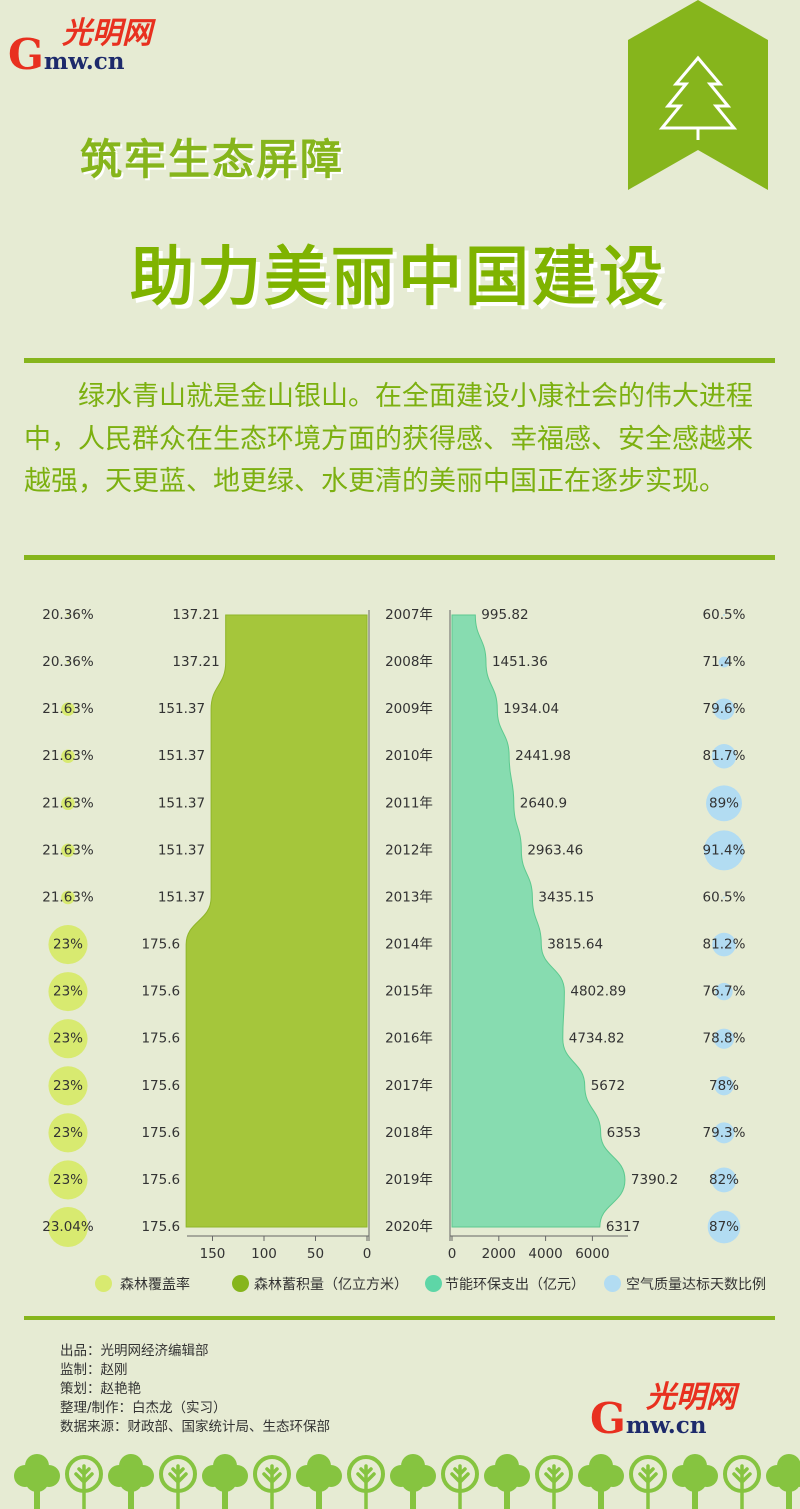  Describe the element at coordinates (94, 1370) in the screenshot. I see `credit-line: 监制：赵刚` at that location.